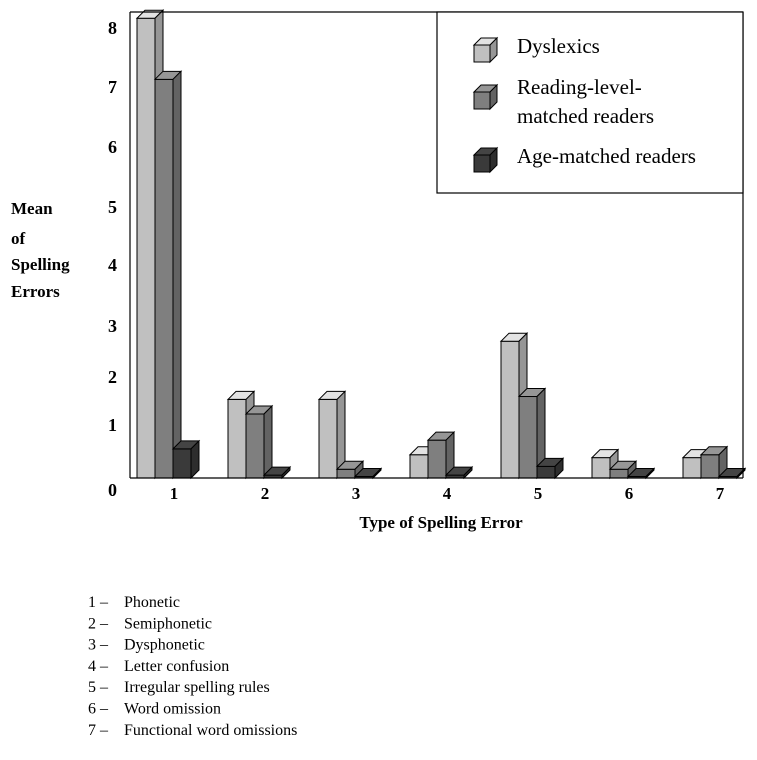  I want to click on x-axis-label: Type of Spelling Error, so click(441, 522).